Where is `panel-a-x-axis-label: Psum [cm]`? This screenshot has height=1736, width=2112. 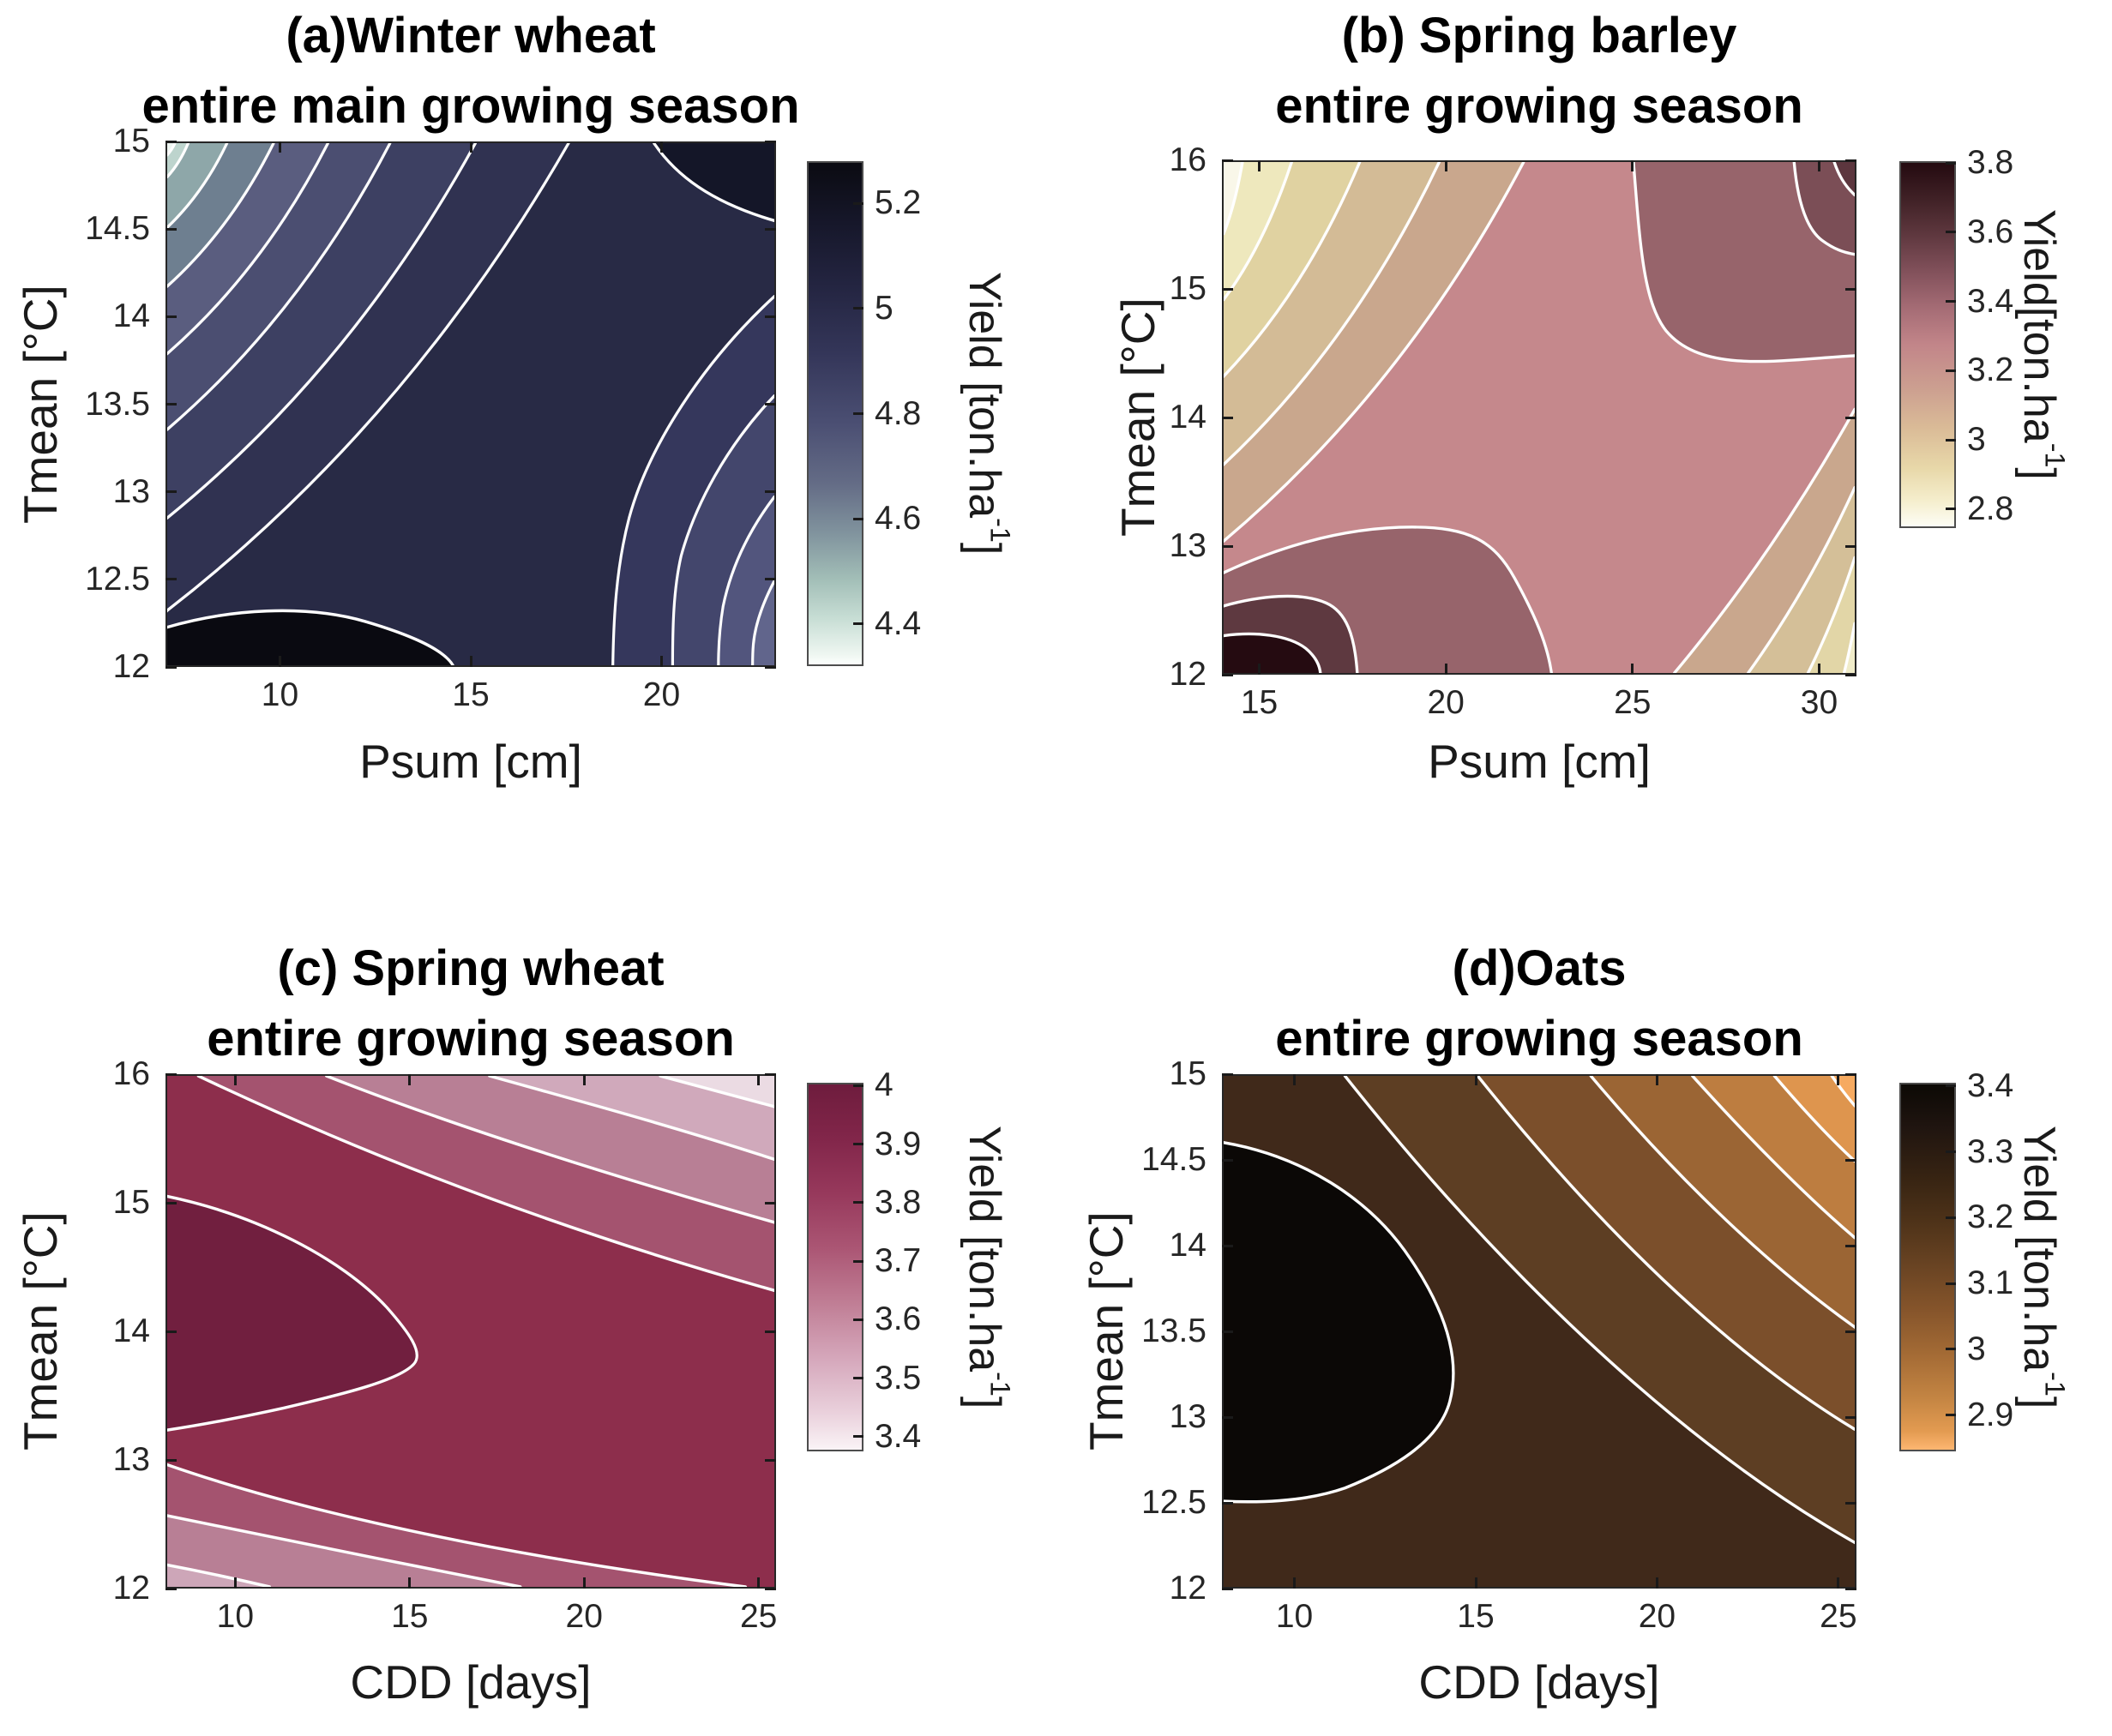 panel-a-x-axis-label: Psum [cm] is located at coordinates (471, 761).